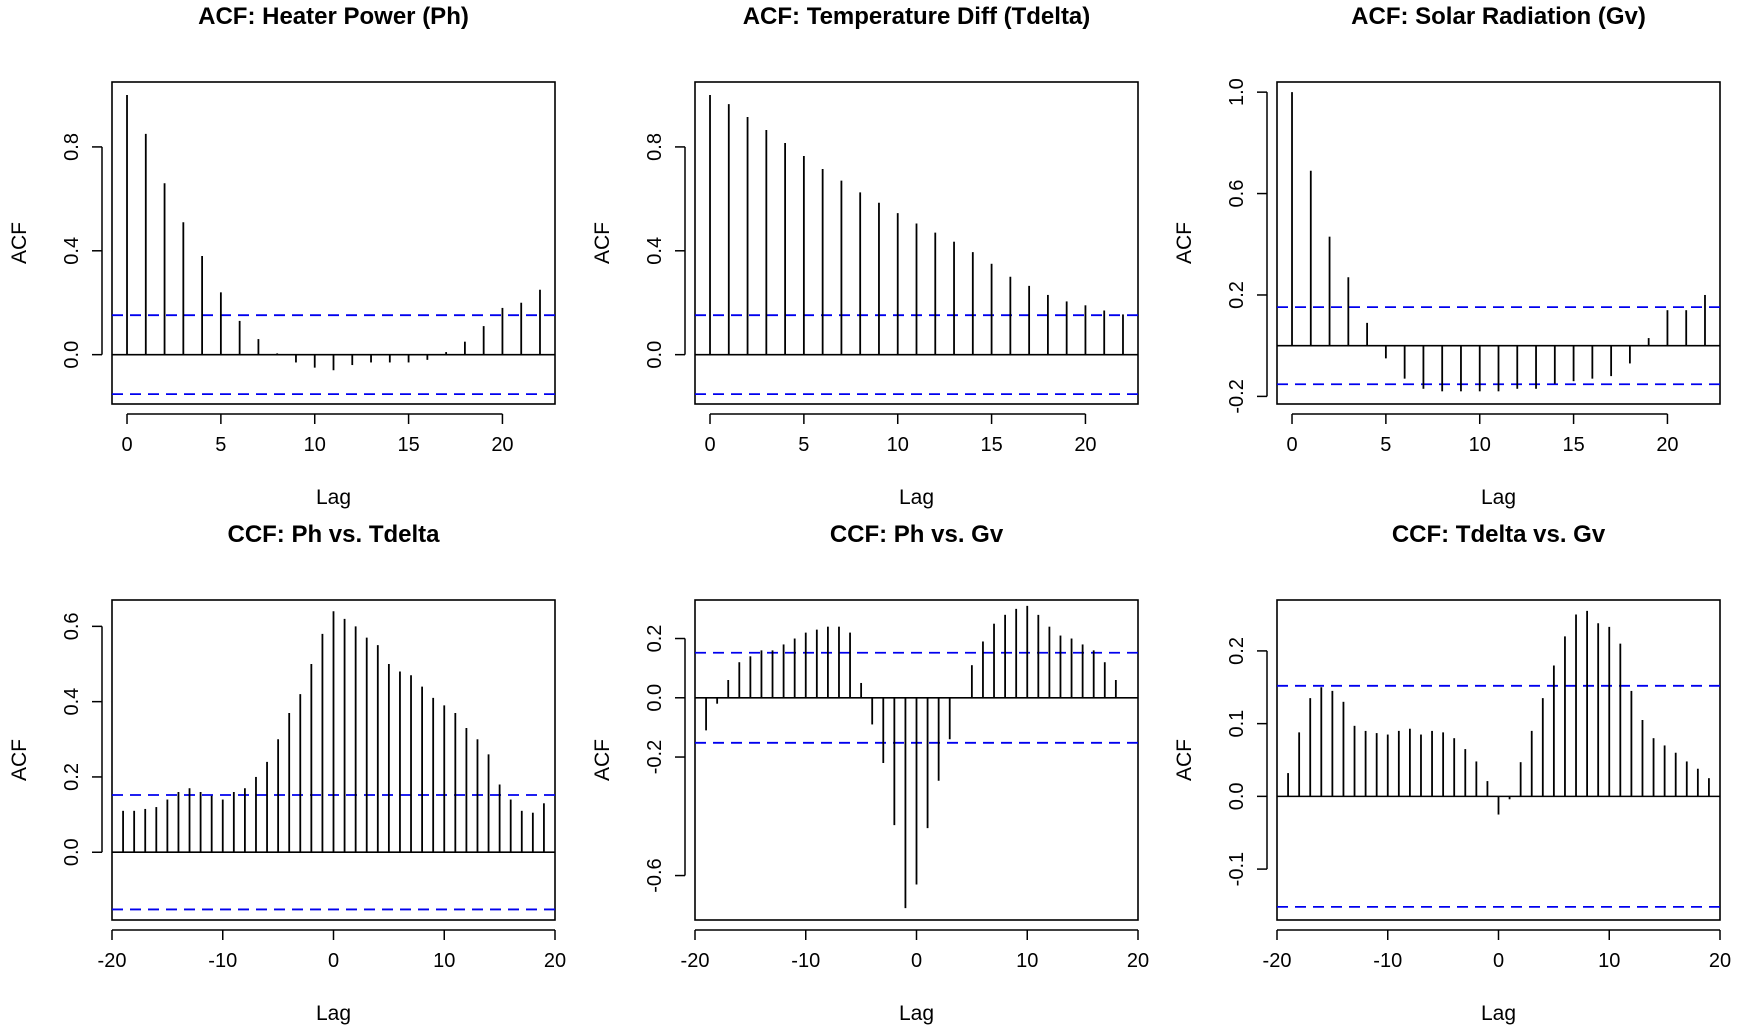  Describe the element at coordinates (917, 534) in the screenshot. I see `chart-title: CCF: Ph vs. Gv` at that location.